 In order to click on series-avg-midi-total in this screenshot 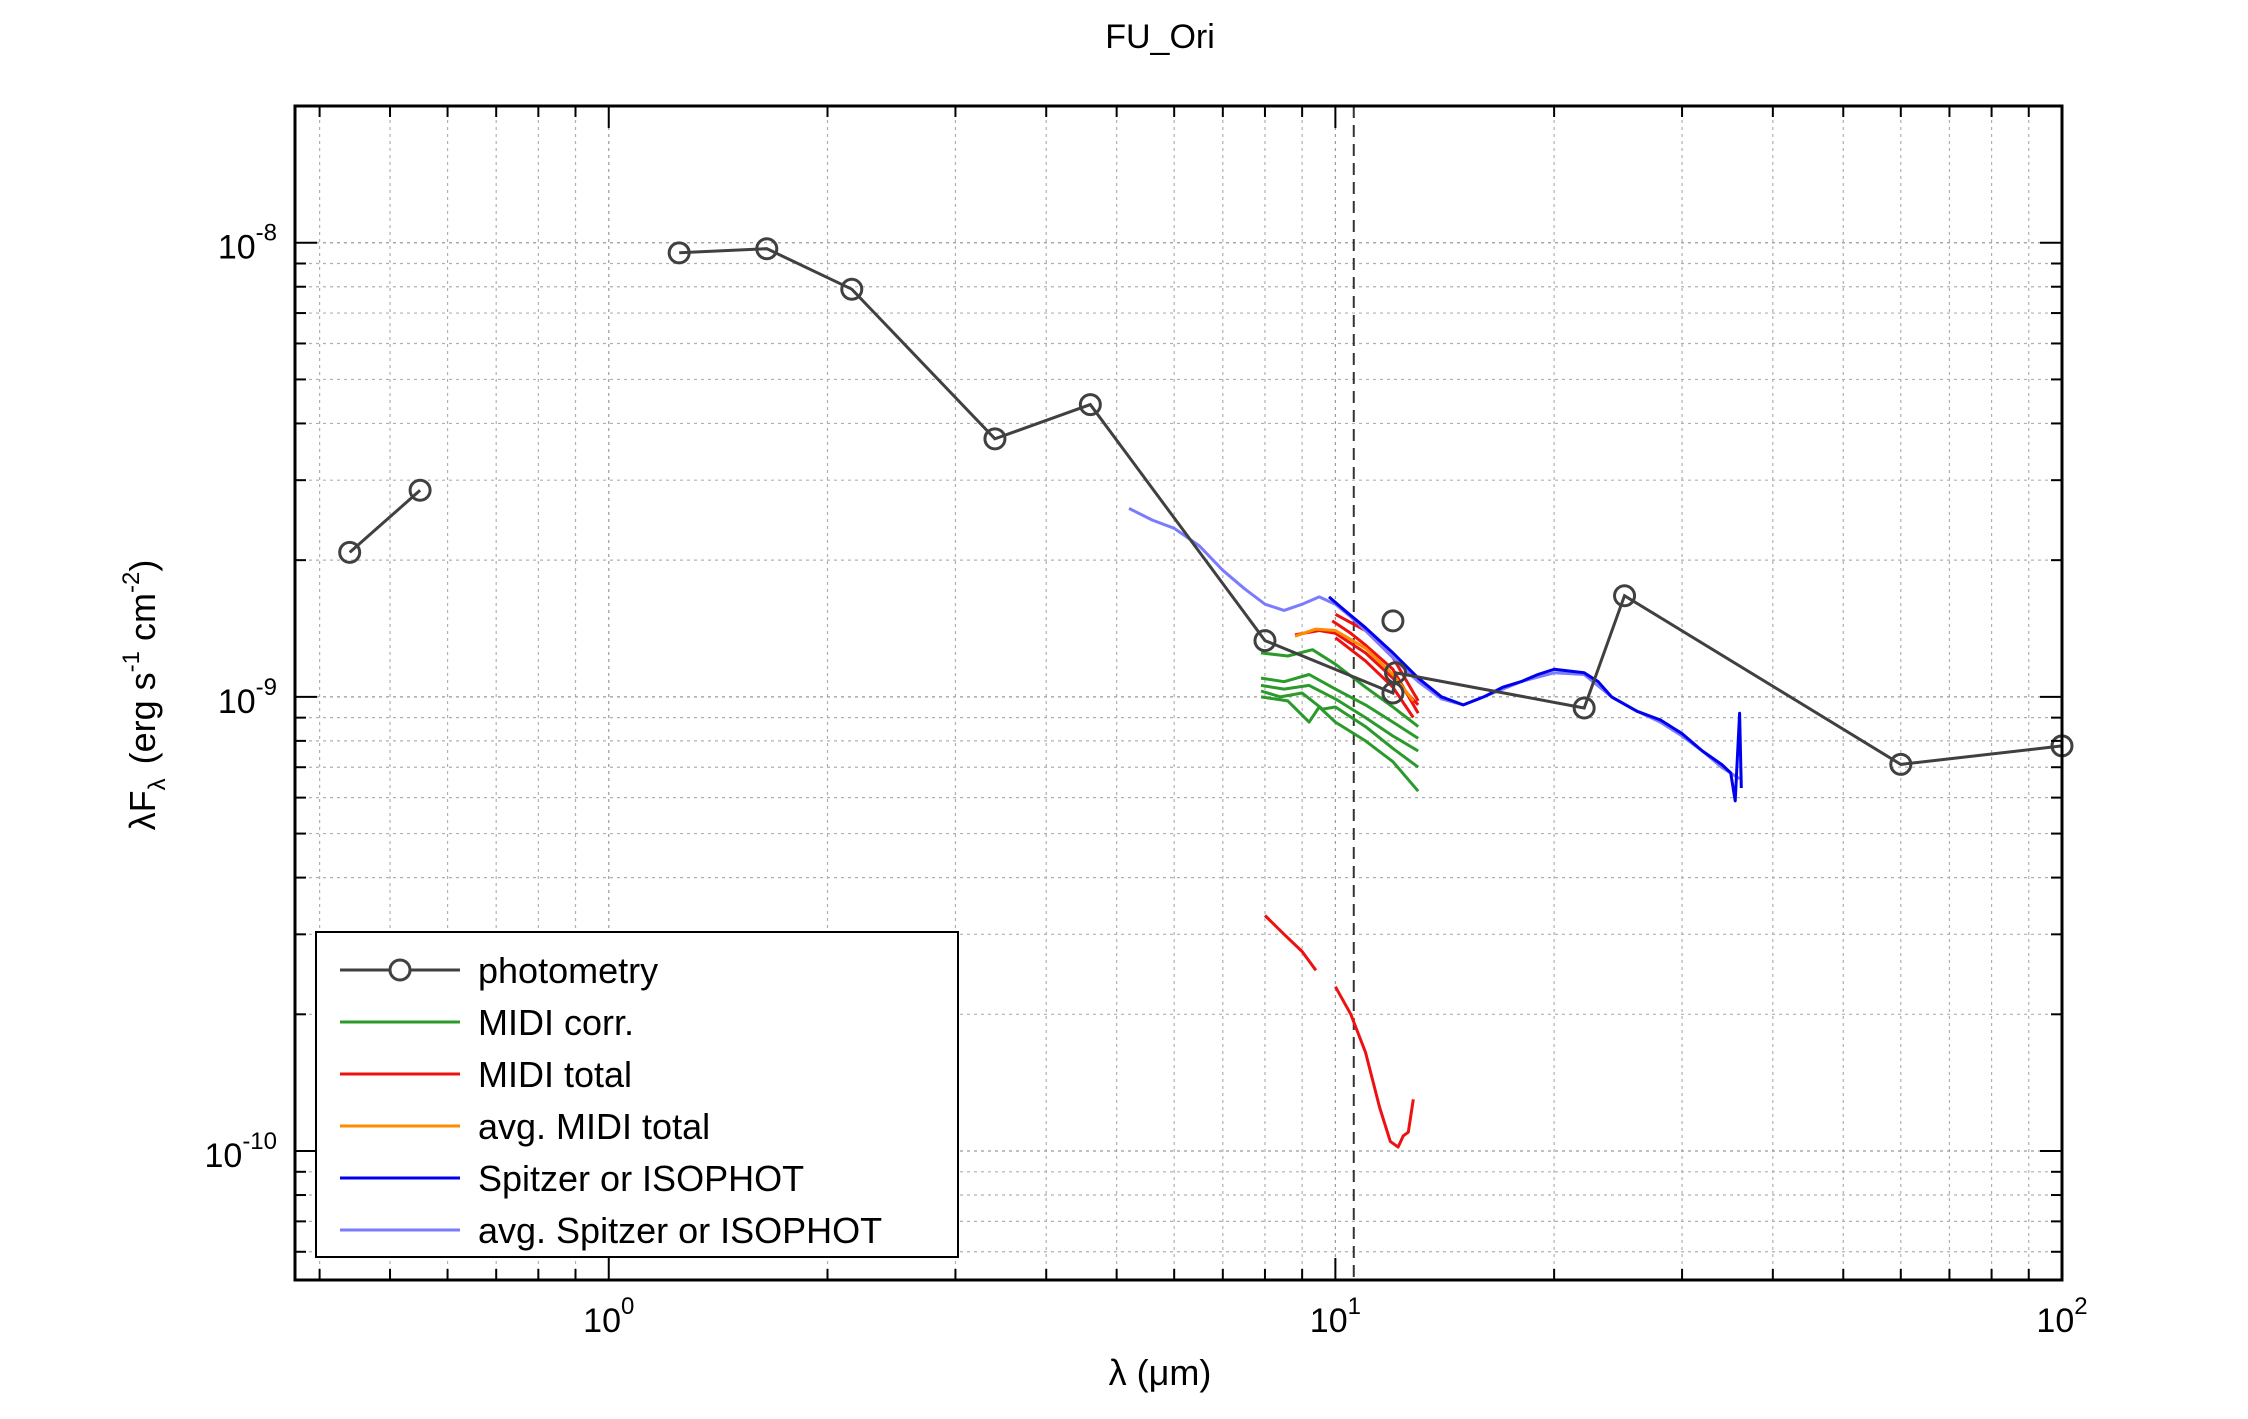, I will do `click(1354, 664)`.